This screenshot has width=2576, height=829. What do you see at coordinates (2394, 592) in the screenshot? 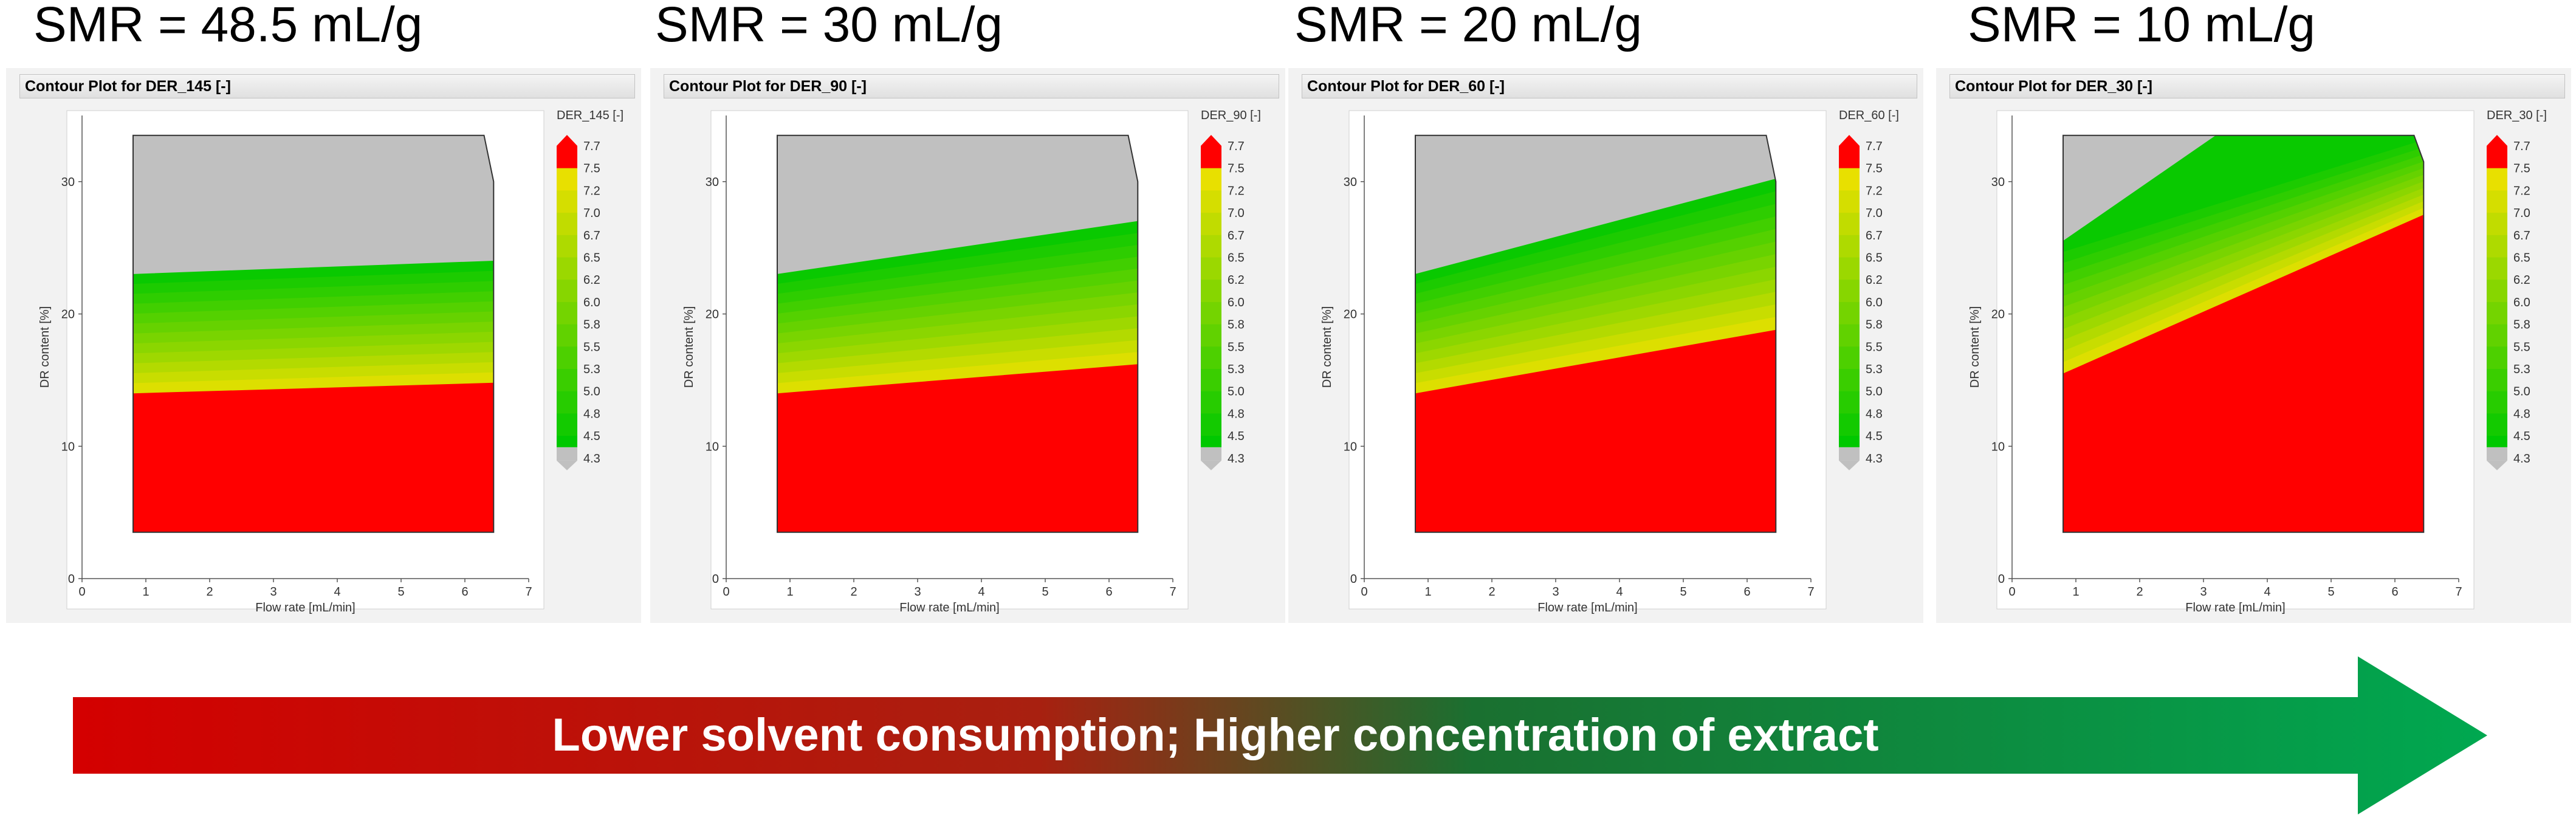
I see `x-tick-label: 6` at bounding box center [2394, 592].